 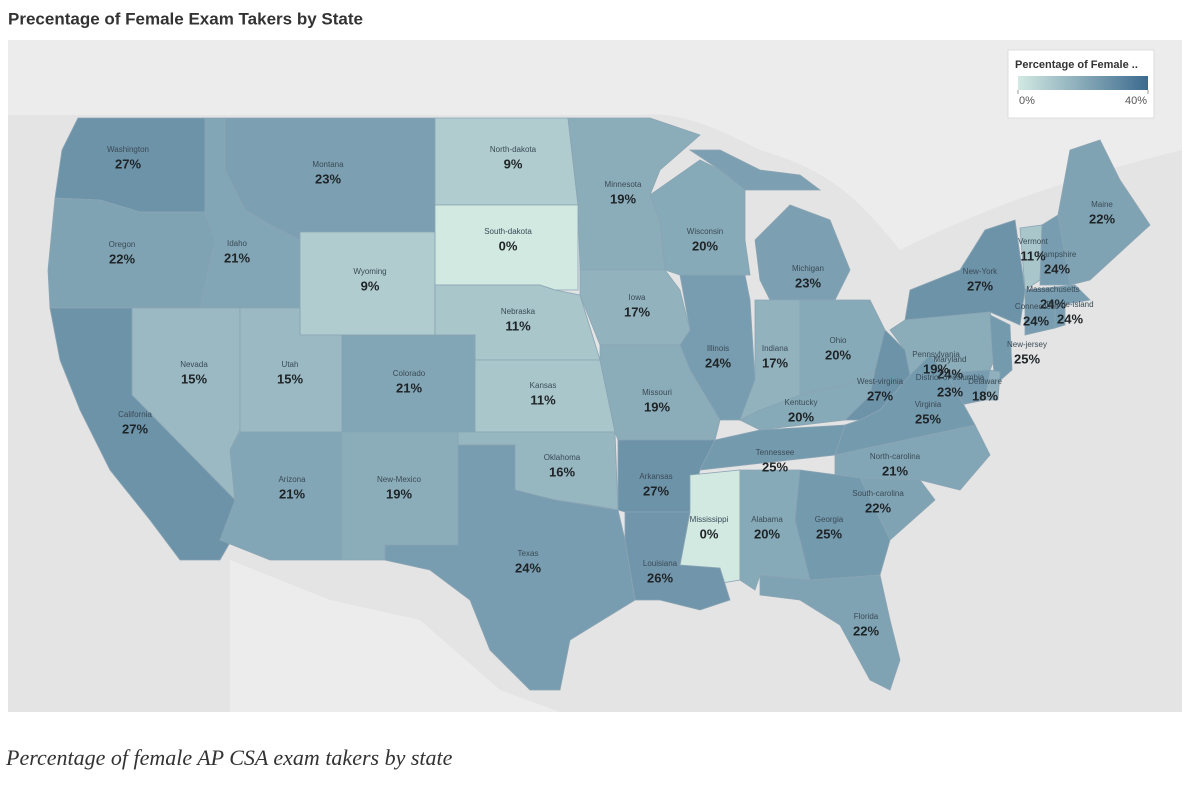 I want to click on state-name: Montana, so click(x=328, y=164).